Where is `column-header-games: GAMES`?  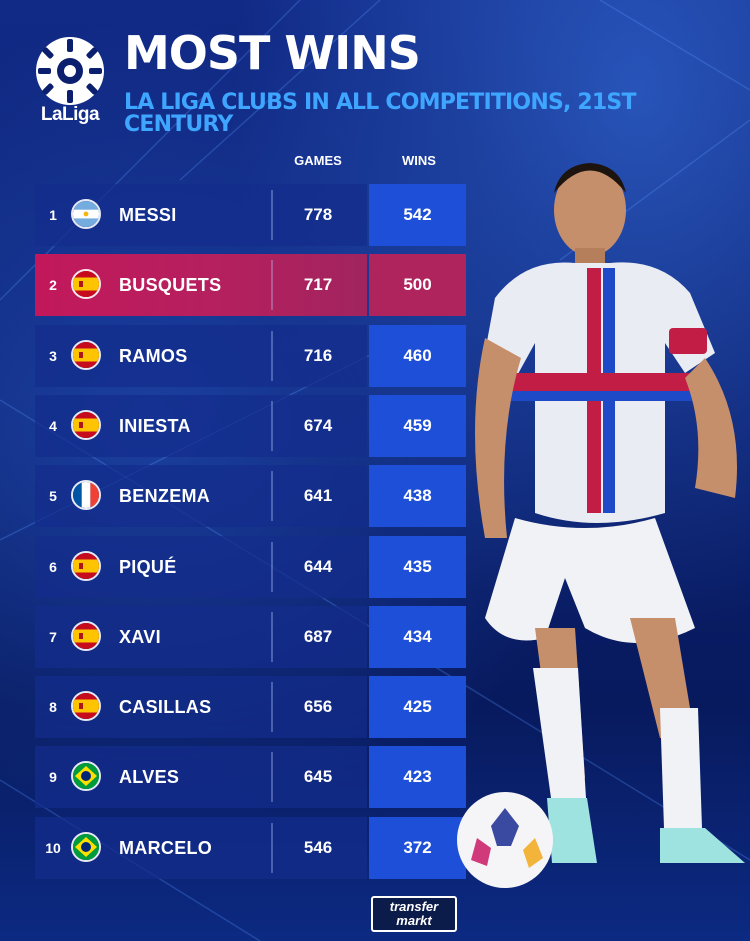 column-header-games: GAMES is located at coordinates (318, 160).